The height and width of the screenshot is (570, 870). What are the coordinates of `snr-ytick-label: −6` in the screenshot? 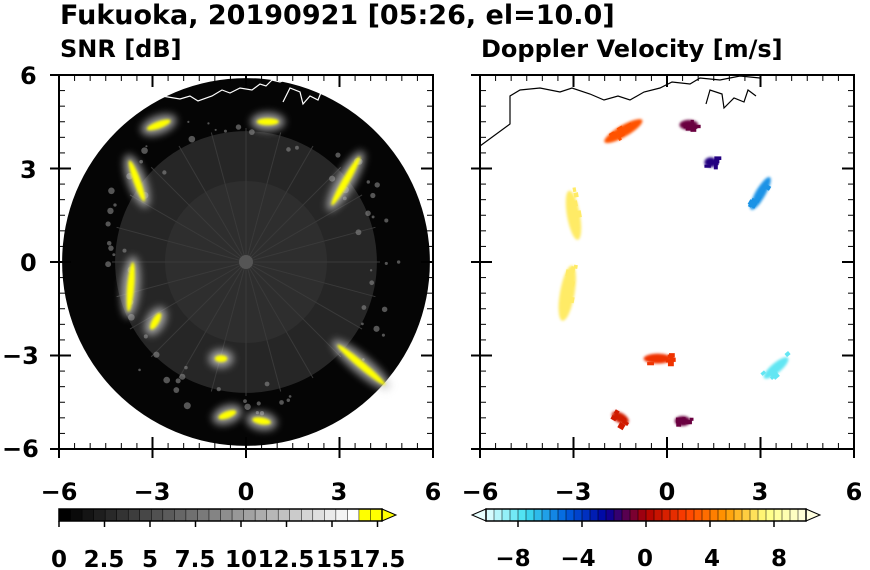 It's located at (20, 449).